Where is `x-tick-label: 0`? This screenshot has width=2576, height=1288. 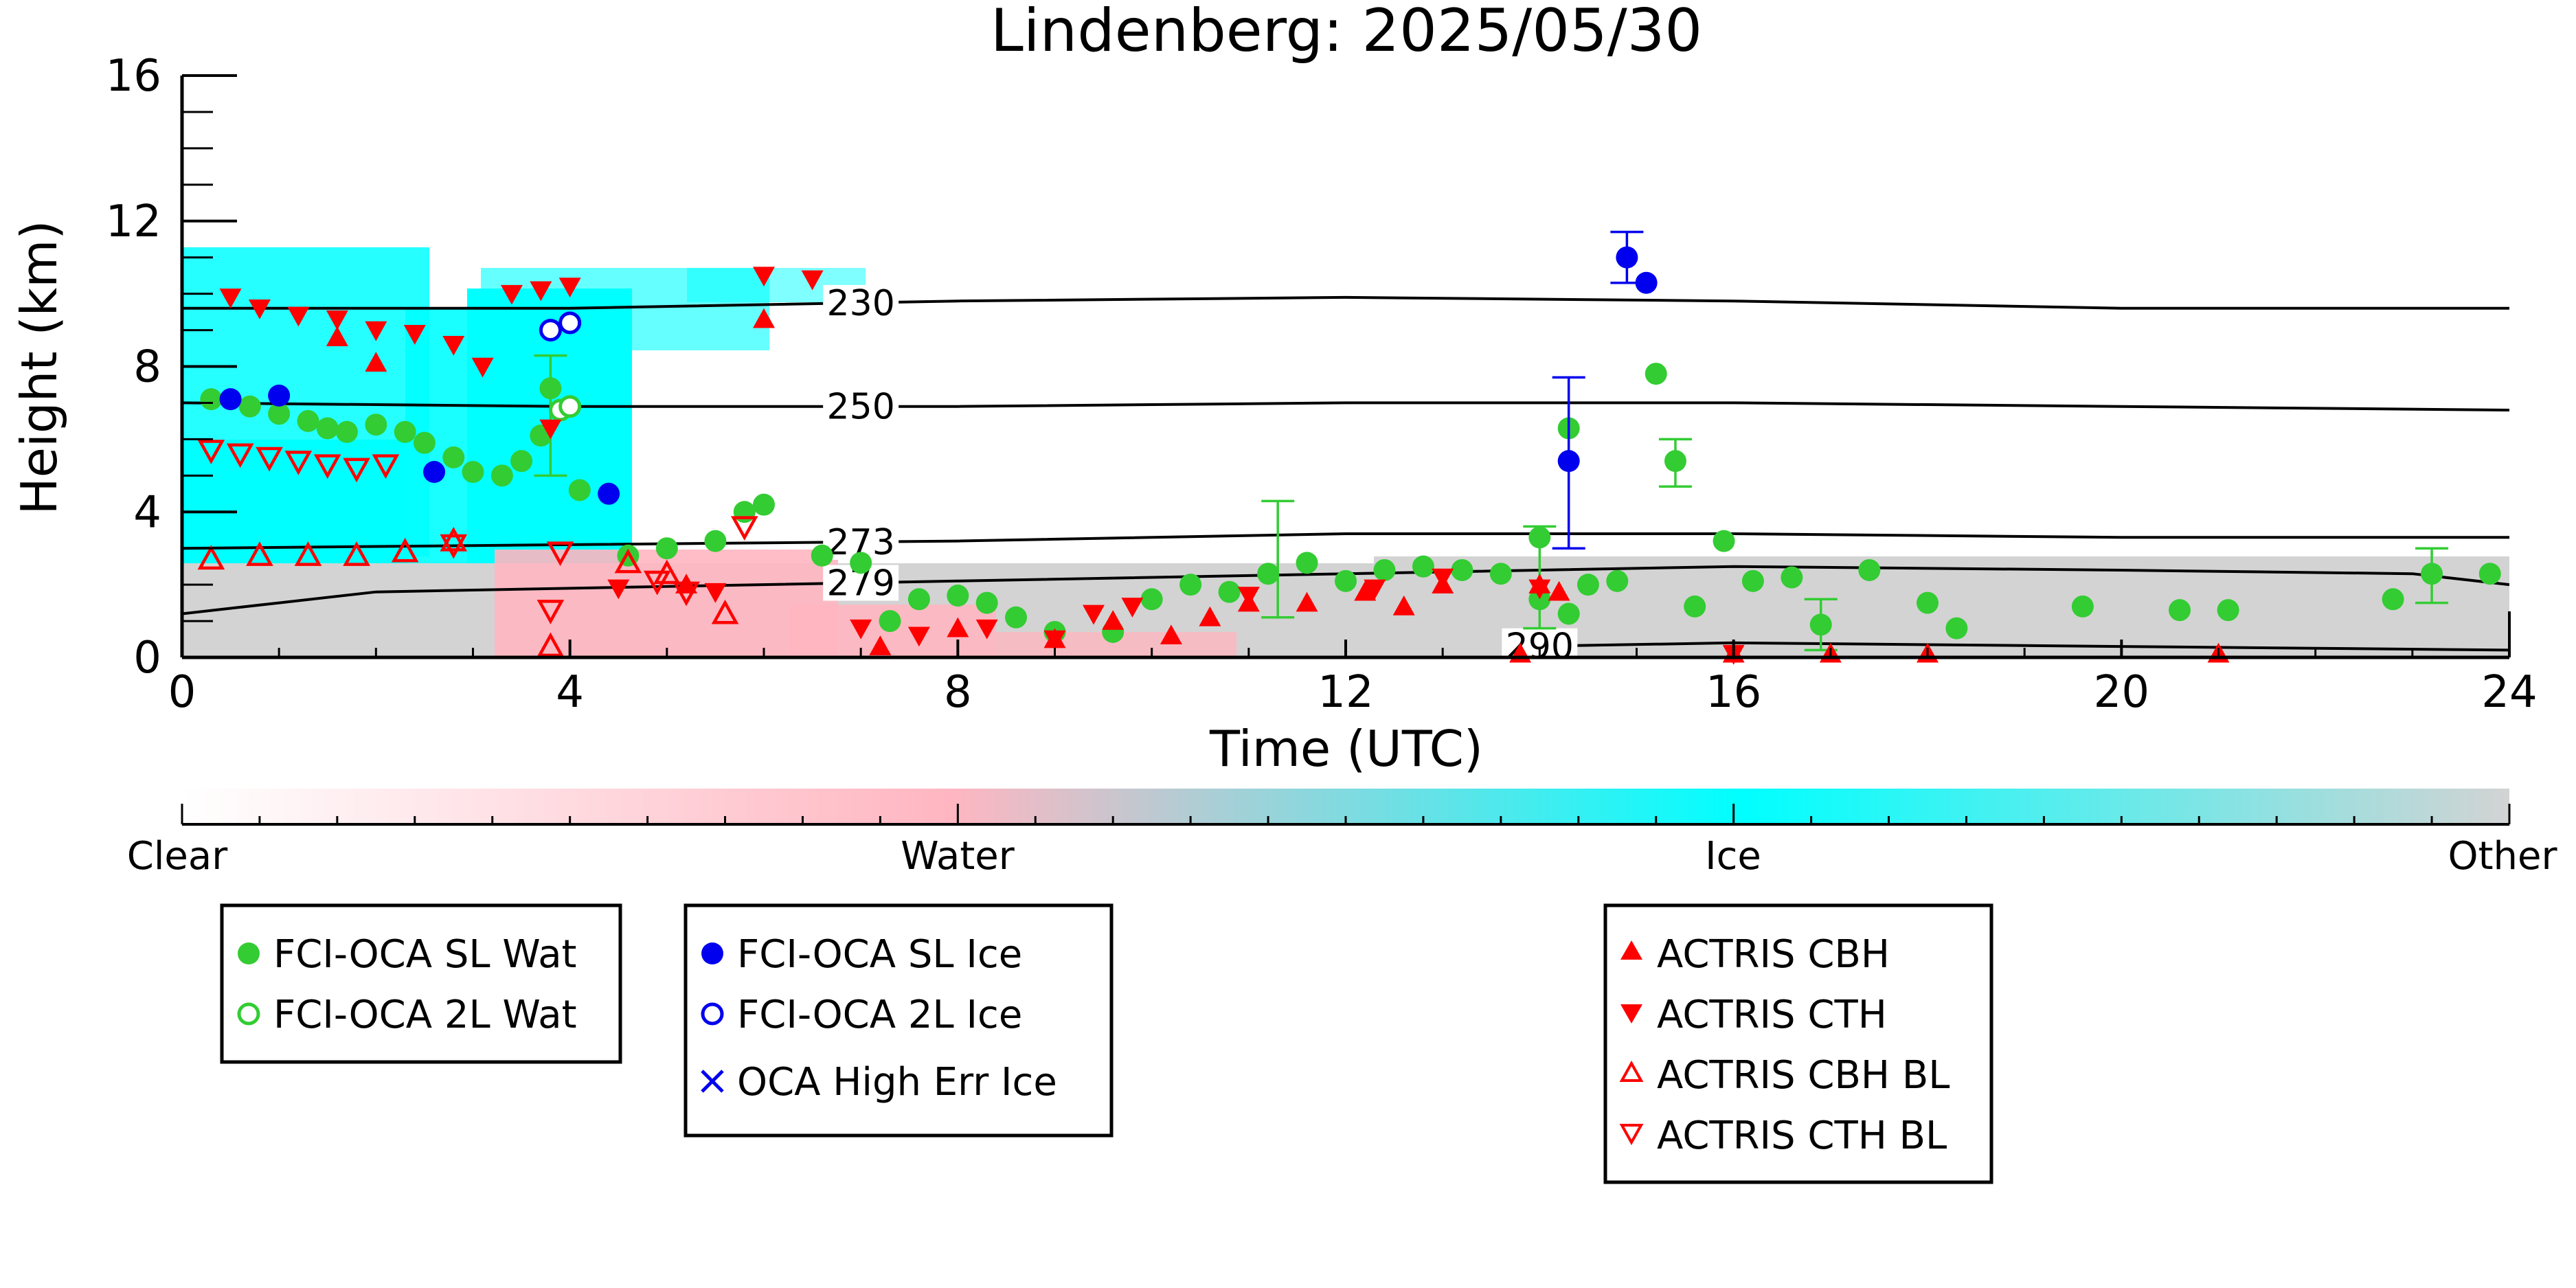
x-tick-label: 0 is located at coordinates (182, 692).